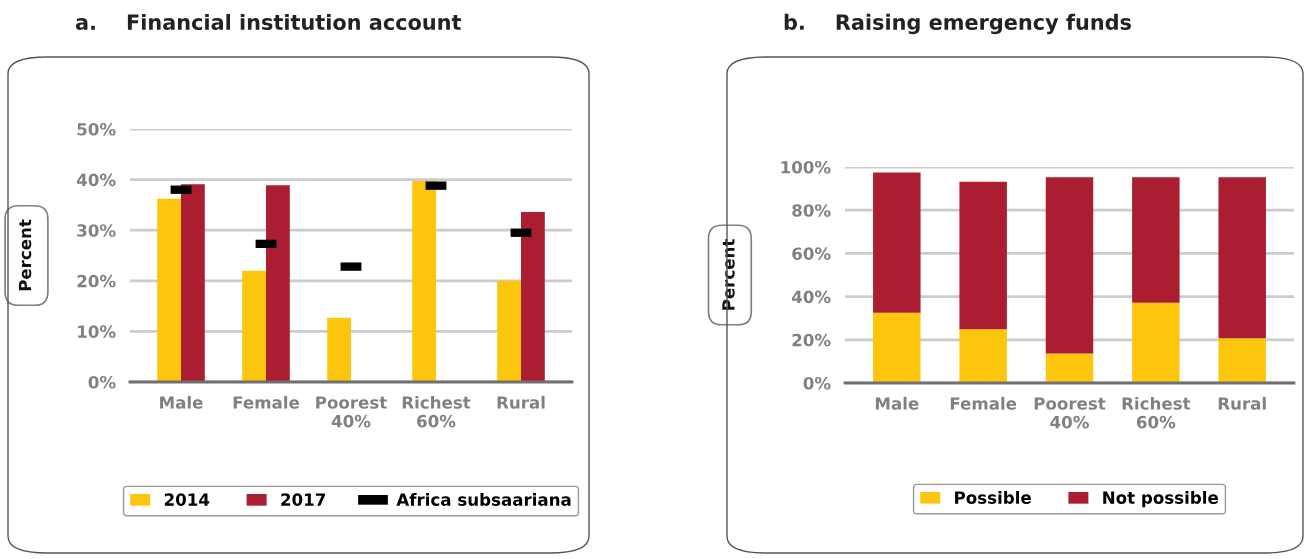 The width and height of the screenshot is (1306, 559). Describe the element at coordinates (483, 499) in the screenshot. I see `legend-label: Africa subsaariana` at that location.